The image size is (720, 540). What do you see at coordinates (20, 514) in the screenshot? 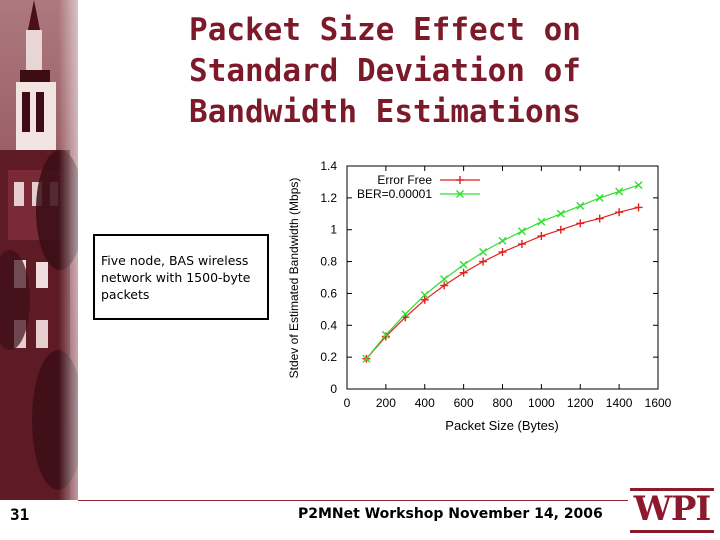
I see `page-number: 31` at bounding box center [20, 514].